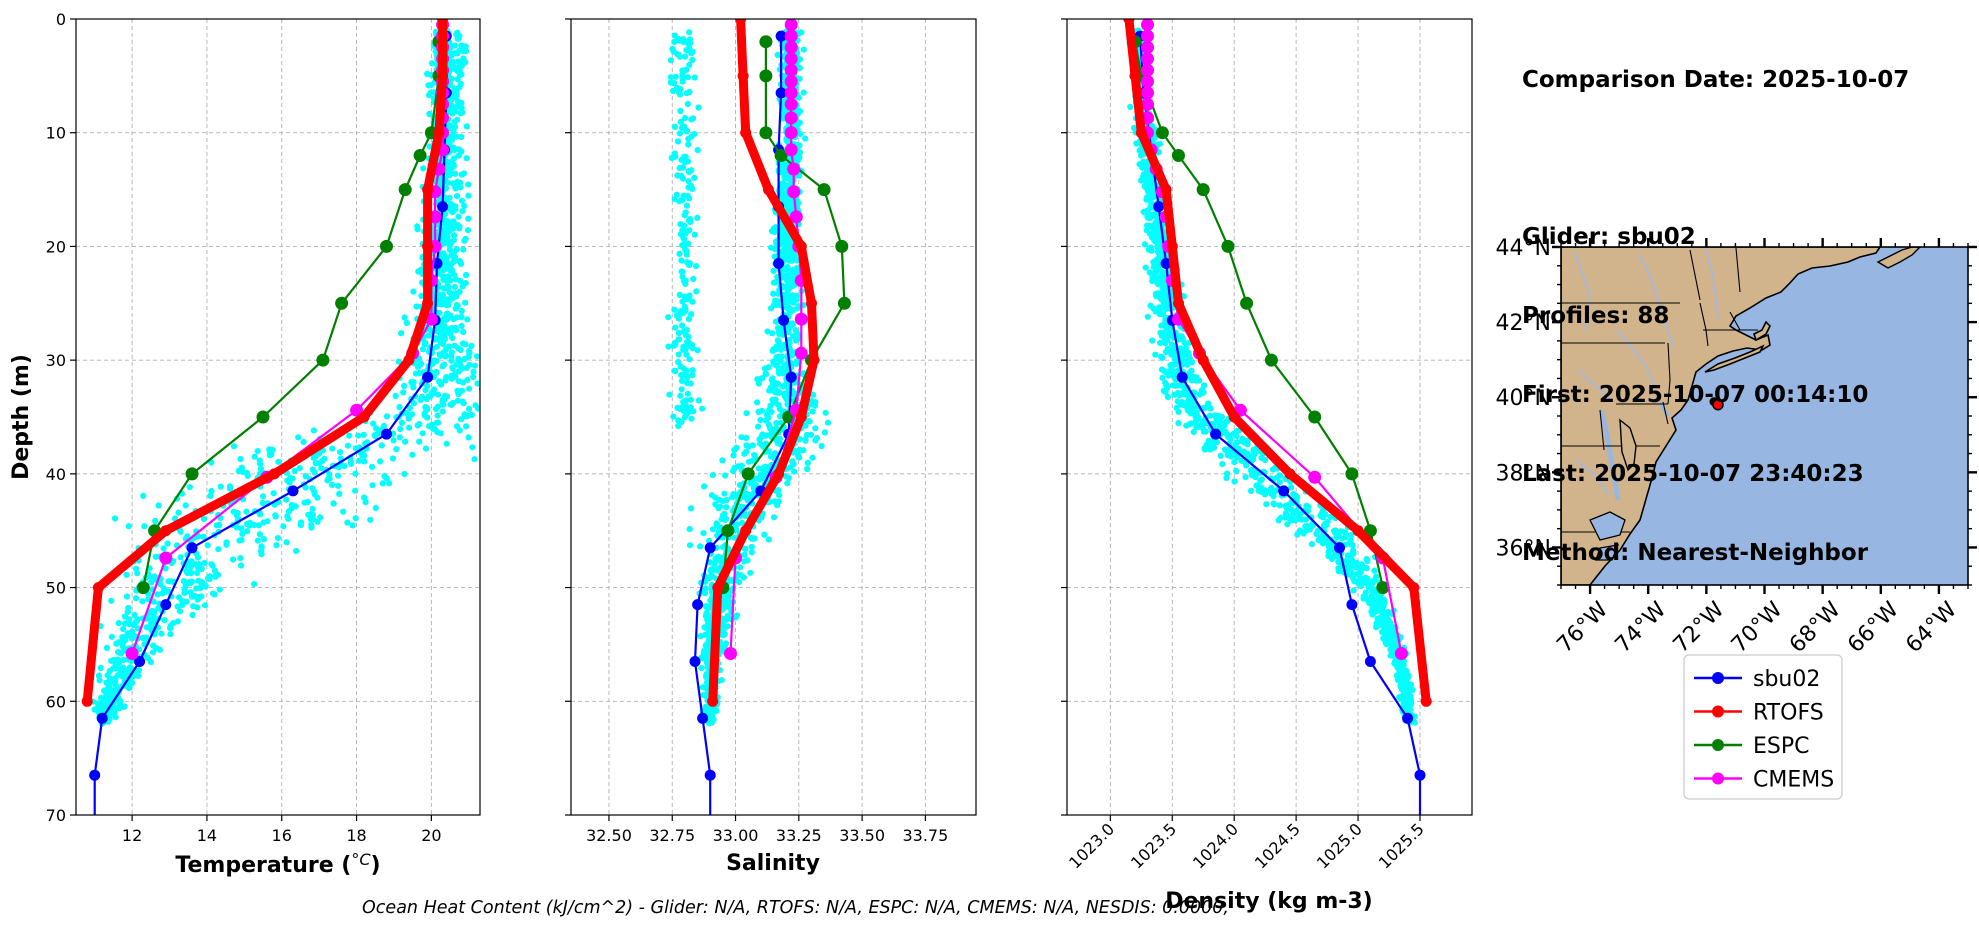 The width and height of the screenshot is (1979, 934). Describe the element at coordinates (282, 835) in the screenshot. I see `x-tick-label: 16` at that location.